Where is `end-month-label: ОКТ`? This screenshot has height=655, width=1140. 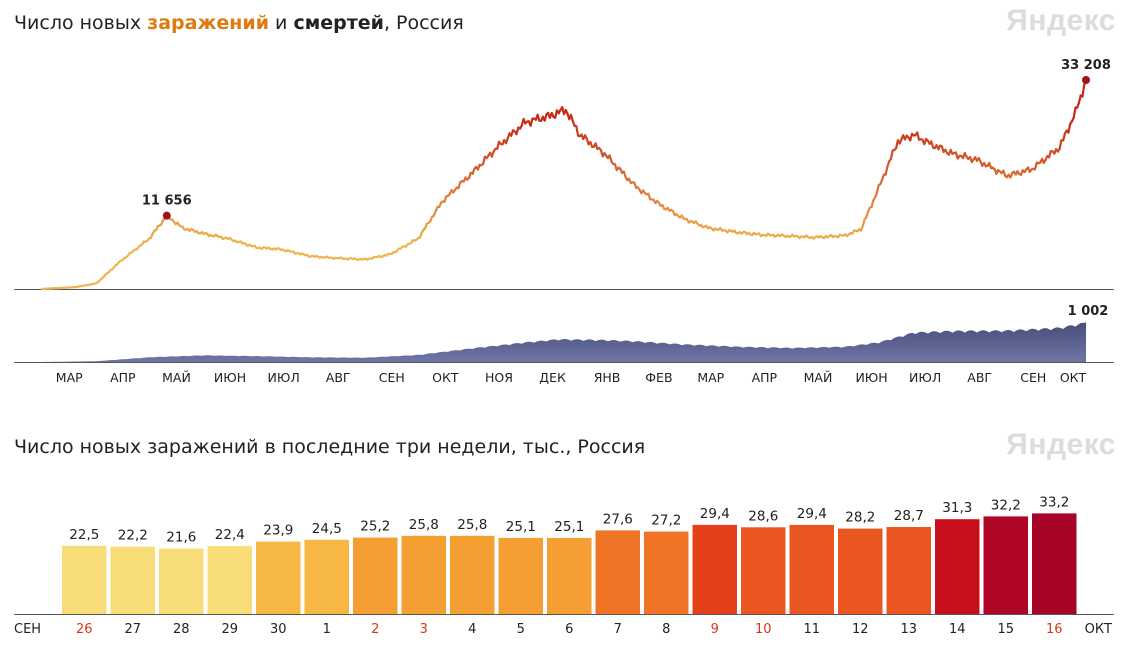
end-month-label: ОКТ is located at coordinates (1098, 629).